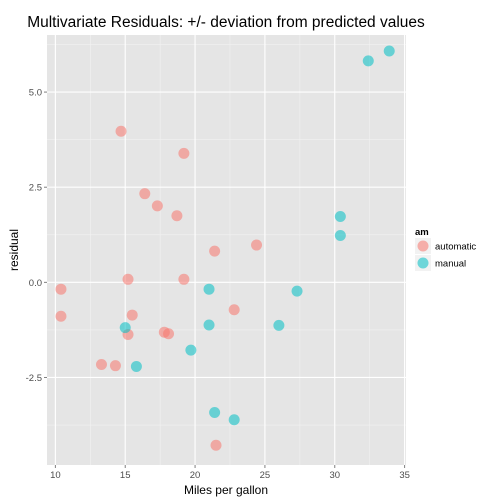 The image size is (504, 504). What do you see at coordinates (34, 378) in the screenshot?
I see `y-tick-label: -2.5` at bounding box center [34, 378].